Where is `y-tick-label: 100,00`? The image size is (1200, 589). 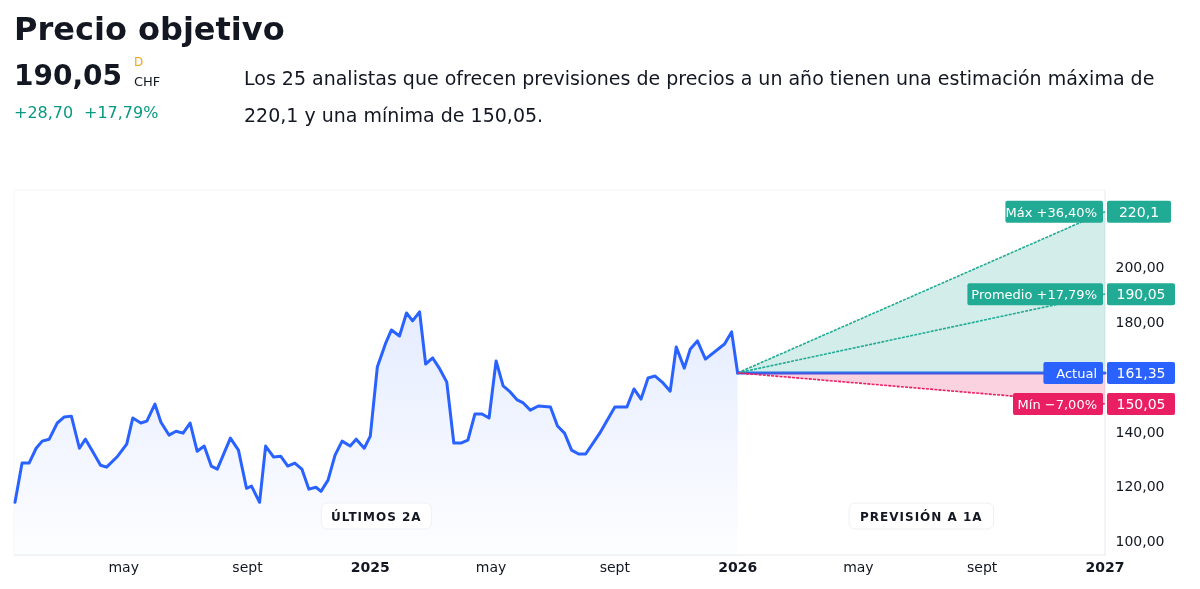
y-tick-label: 100,00 is located at coordinates (1140, 541).